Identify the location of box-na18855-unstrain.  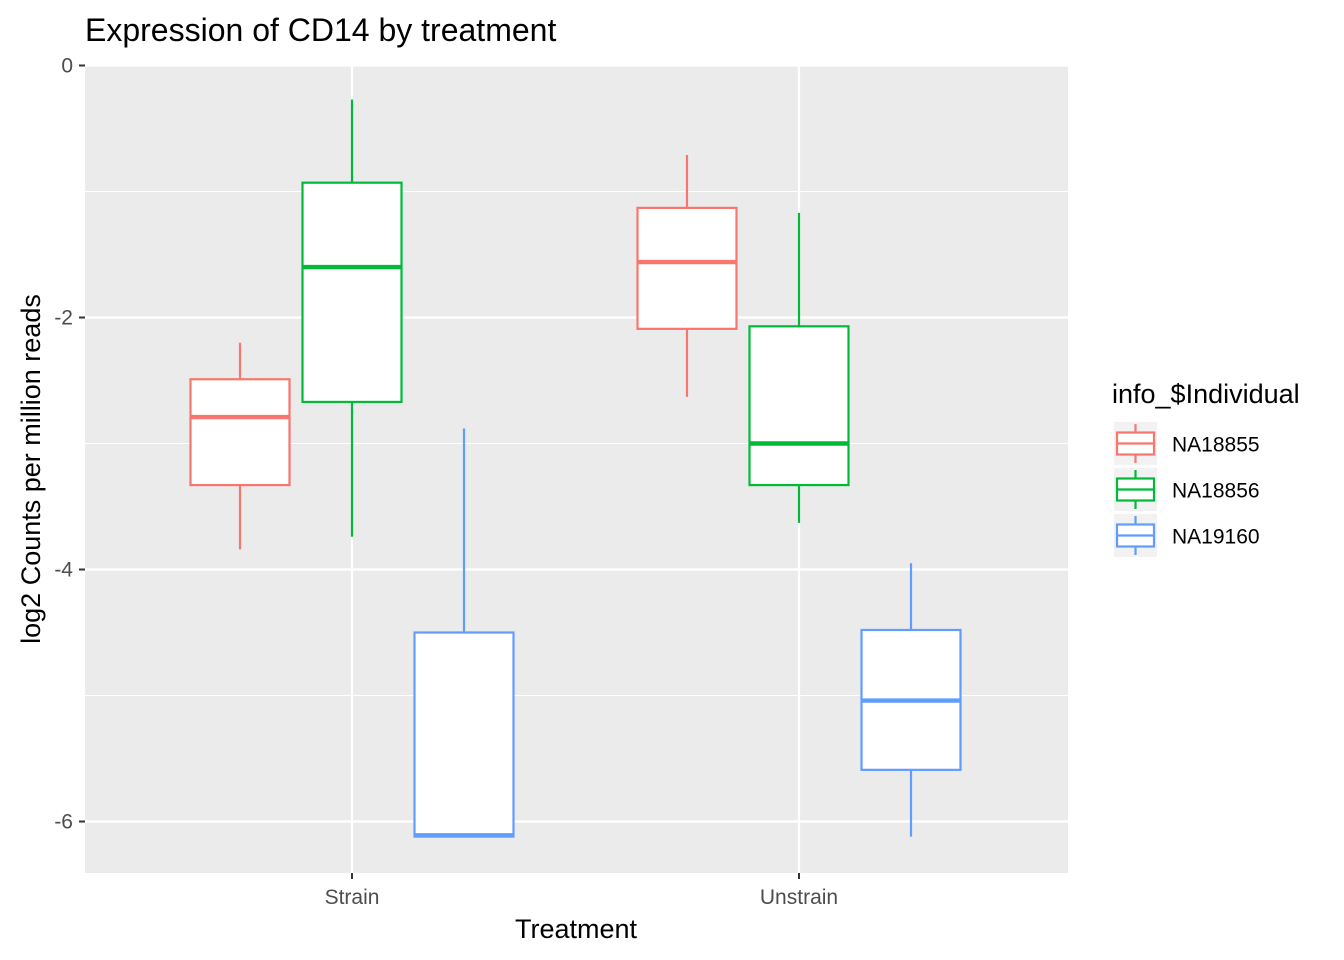
(687, 275).